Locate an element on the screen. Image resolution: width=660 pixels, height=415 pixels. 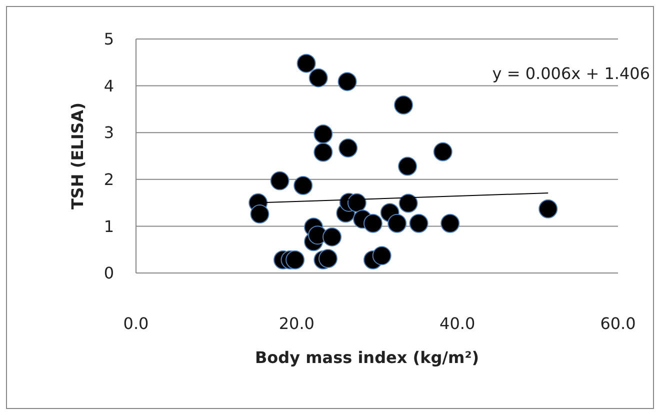
y-tick-label: 4 is located at coordinates (109, 86).